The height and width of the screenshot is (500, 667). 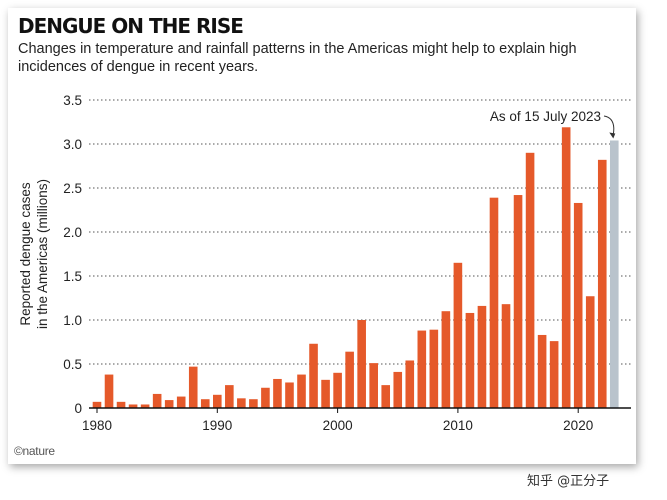 I want to click on y-tick-label: 0, so click(x=78, y=408).